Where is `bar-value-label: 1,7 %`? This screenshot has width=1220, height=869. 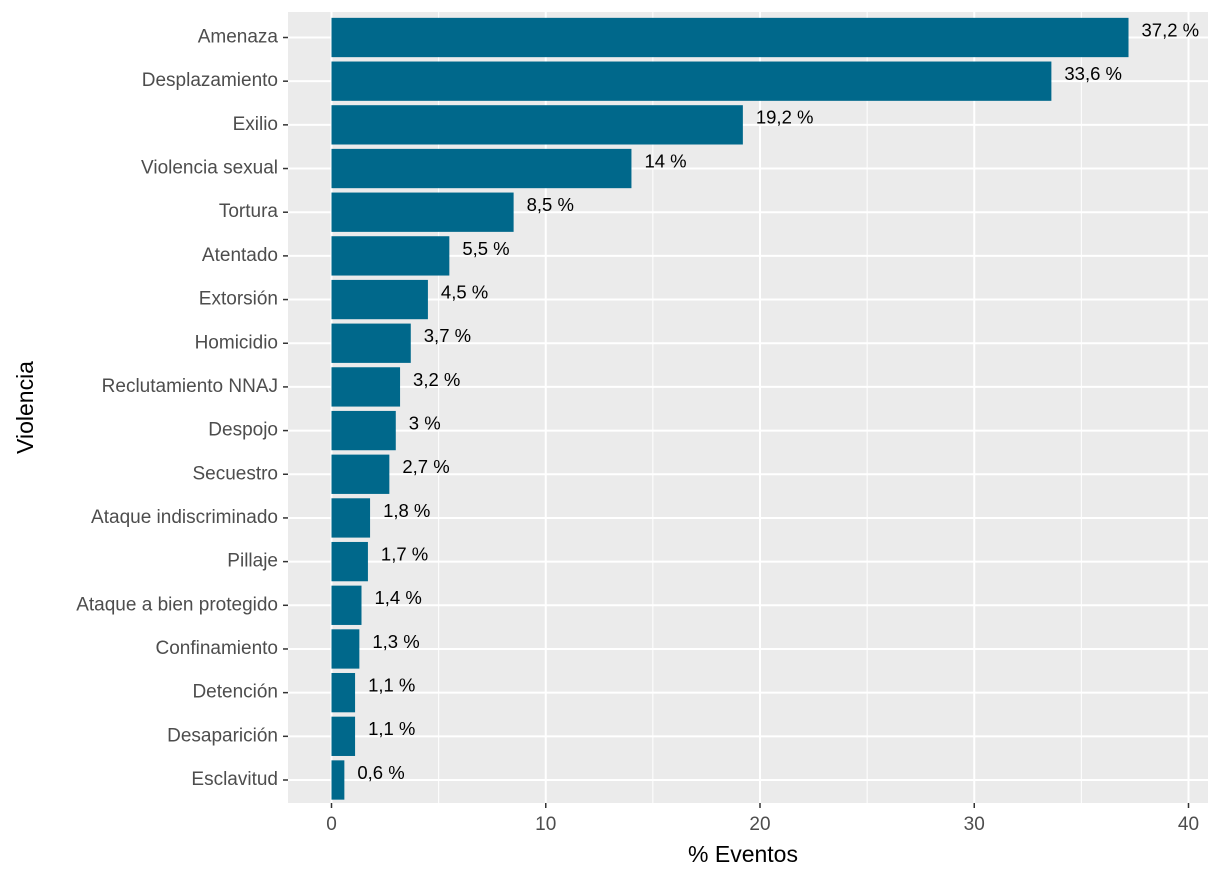
bar-value-label: 1,7 % is located at coordinates (404, 554).